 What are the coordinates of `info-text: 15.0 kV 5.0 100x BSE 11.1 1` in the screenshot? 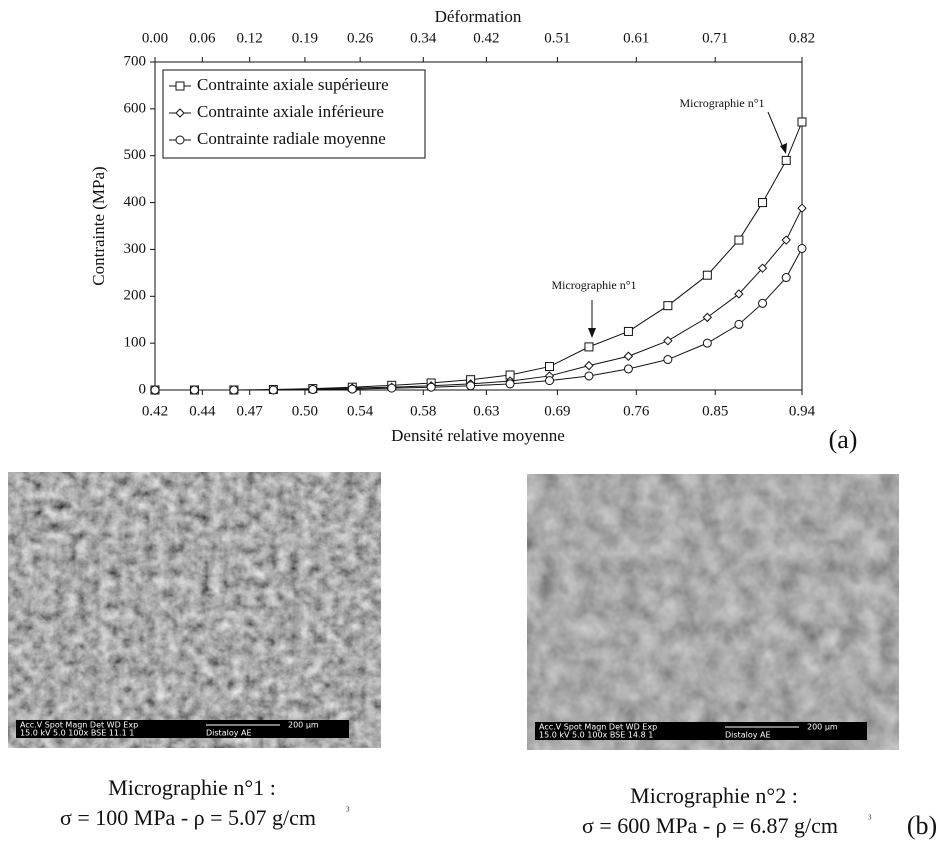 It's located at (77, 733).